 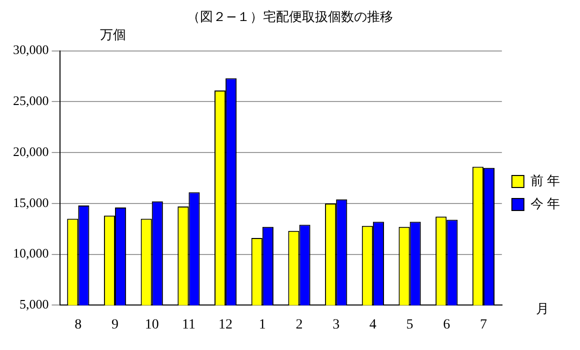 What do you see at coordinates (115, 324) in the screenshot?
I see `x-tick-label: 9` at bounding box center [115, 324].